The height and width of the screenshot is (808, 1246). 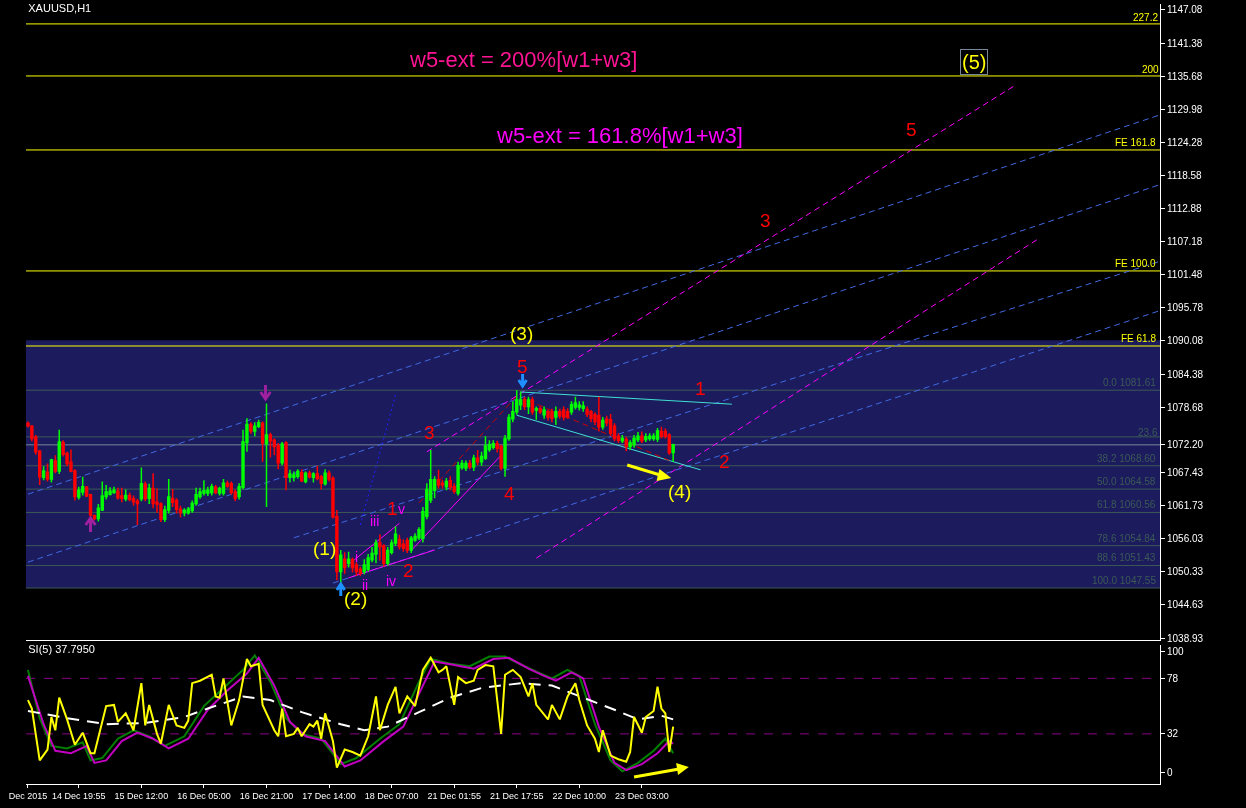 What do you see at coordinates (375, 521) in the screenshot?
I see `annotation: iii` at bounding box center [375, 521].